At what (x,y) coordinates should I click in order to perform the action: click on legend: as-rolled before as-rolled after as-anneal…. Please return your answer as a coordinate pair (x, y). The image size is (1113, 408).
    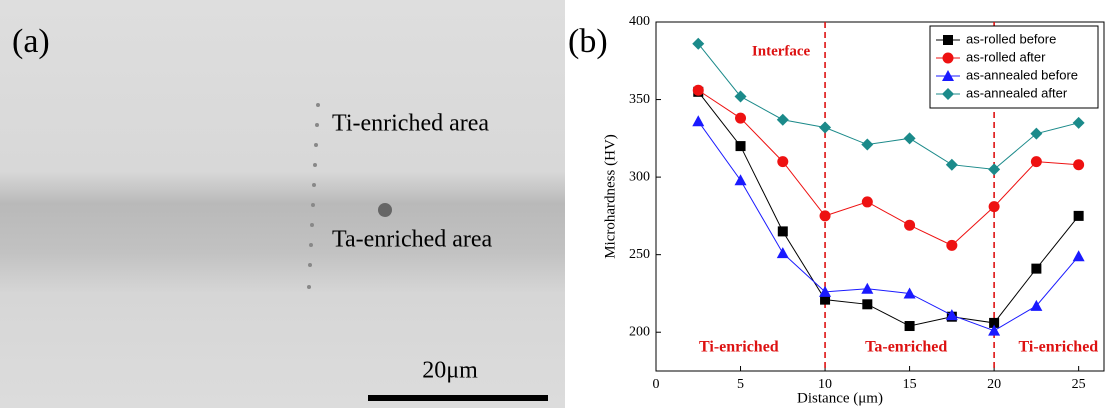
    Looking at the image, I should click on (1014, 67).